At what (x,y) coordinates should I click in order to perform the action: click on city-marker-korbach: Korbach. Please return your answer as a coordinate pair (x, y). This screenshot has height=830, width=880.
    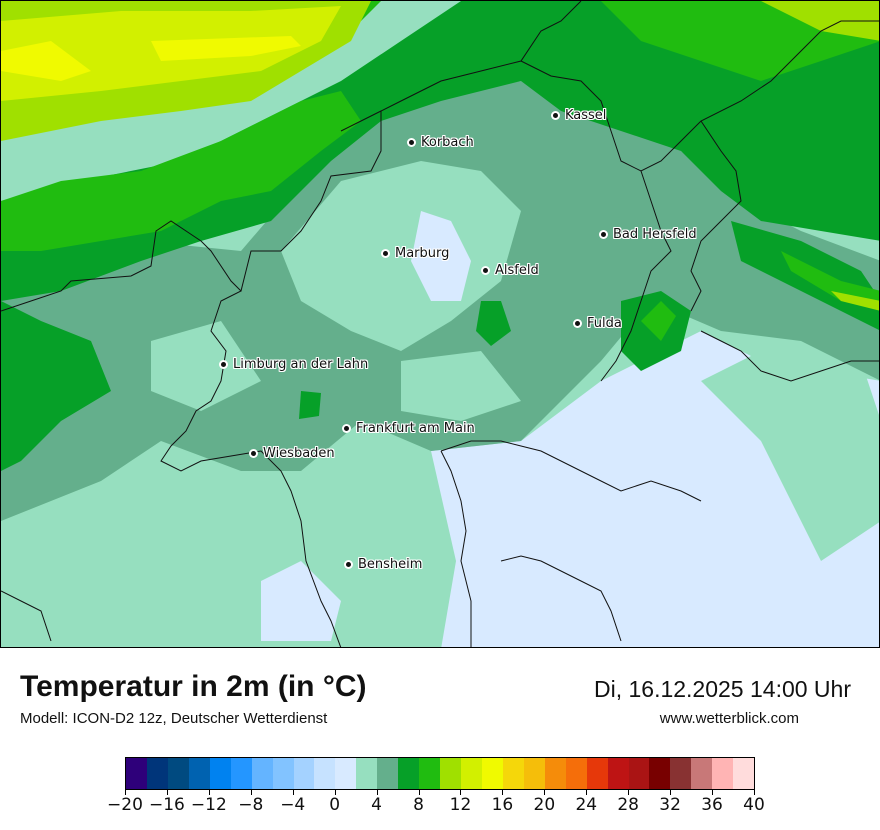
    Looking at the image, I should click on (441, 142).